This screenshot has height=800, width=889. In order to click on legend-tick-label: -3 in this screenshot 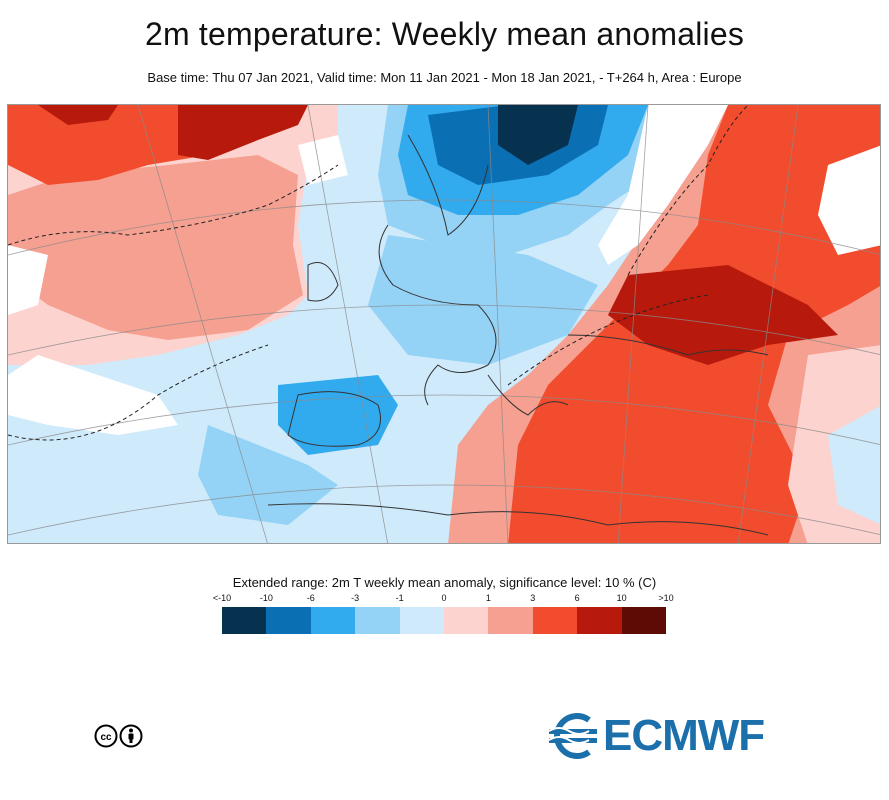, I will do `click(355, 598)`.